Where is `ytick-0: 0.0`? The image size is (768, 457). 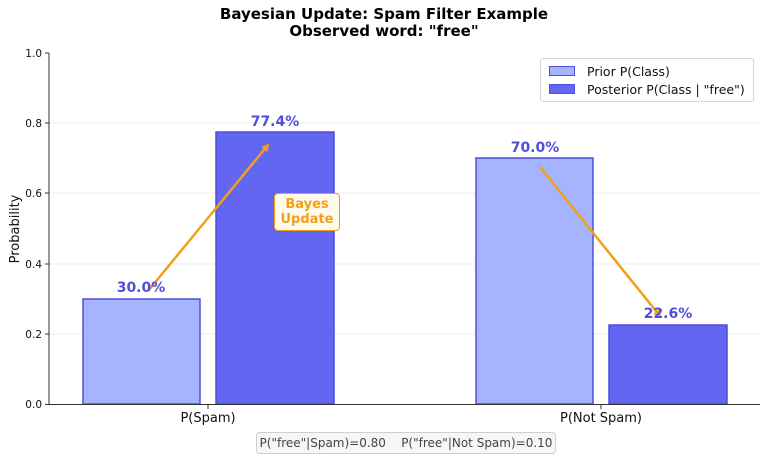 ytick-0: 0.0 is located at coordinates (33, 405).